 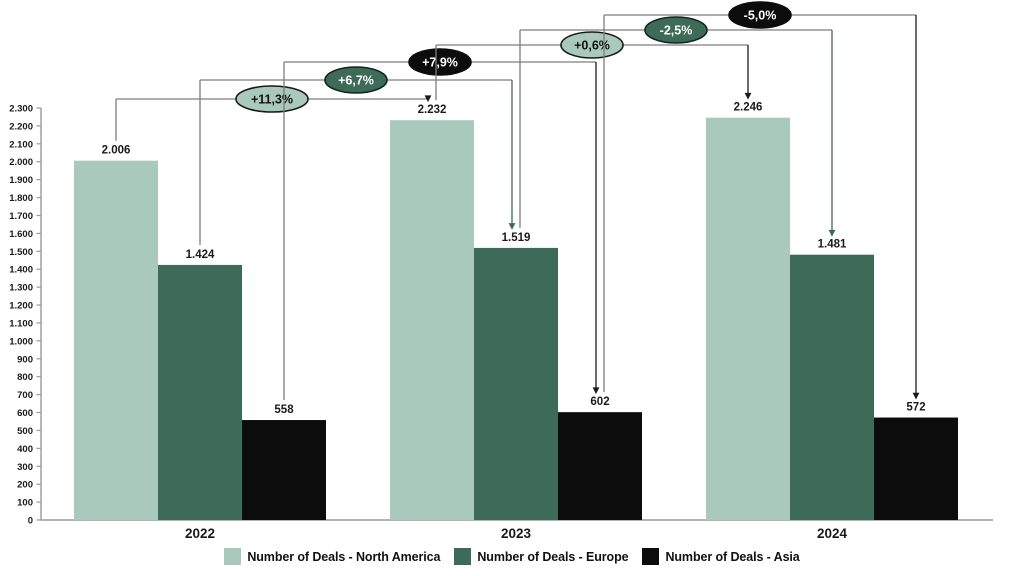 What do you see at coordinates (832, 387) in the screenshot?
I see `bar-2024-s1` at bounding box center [832, 387].